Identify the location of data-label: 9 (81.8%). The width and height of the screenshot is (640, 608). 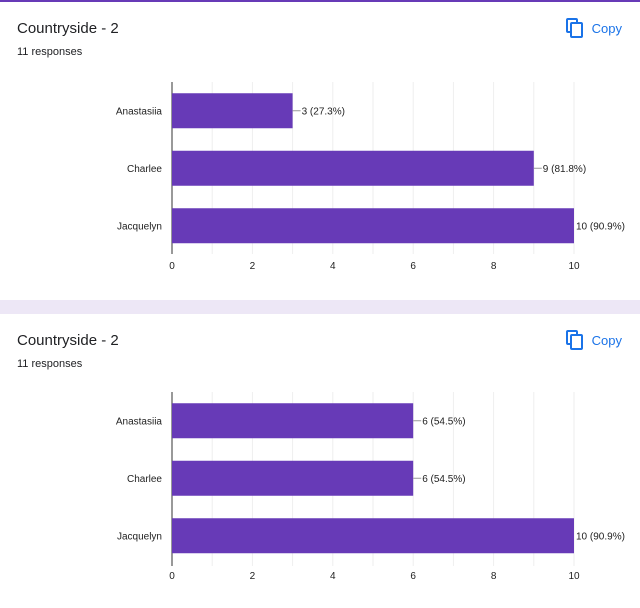
(564, 169).